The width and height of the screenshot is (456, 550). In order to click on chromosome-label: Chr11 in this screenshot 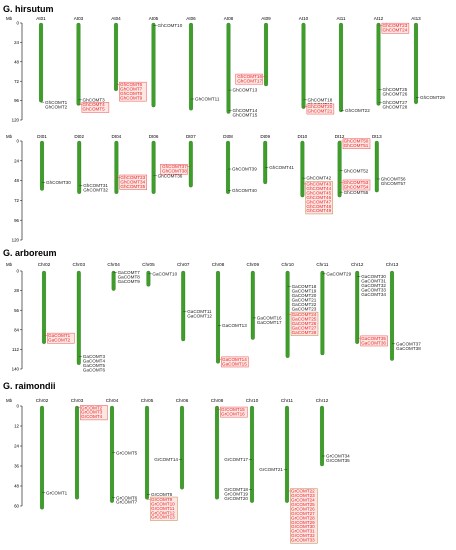, I will do `click(287, 400)`.